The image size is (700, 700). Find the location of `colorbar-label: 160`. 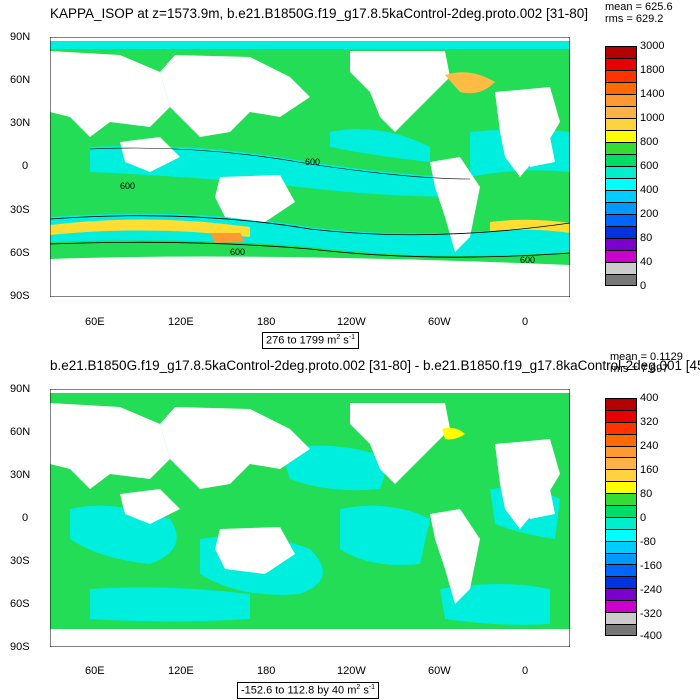

colorbar-label: 160 is located at coordinates (649, 470).